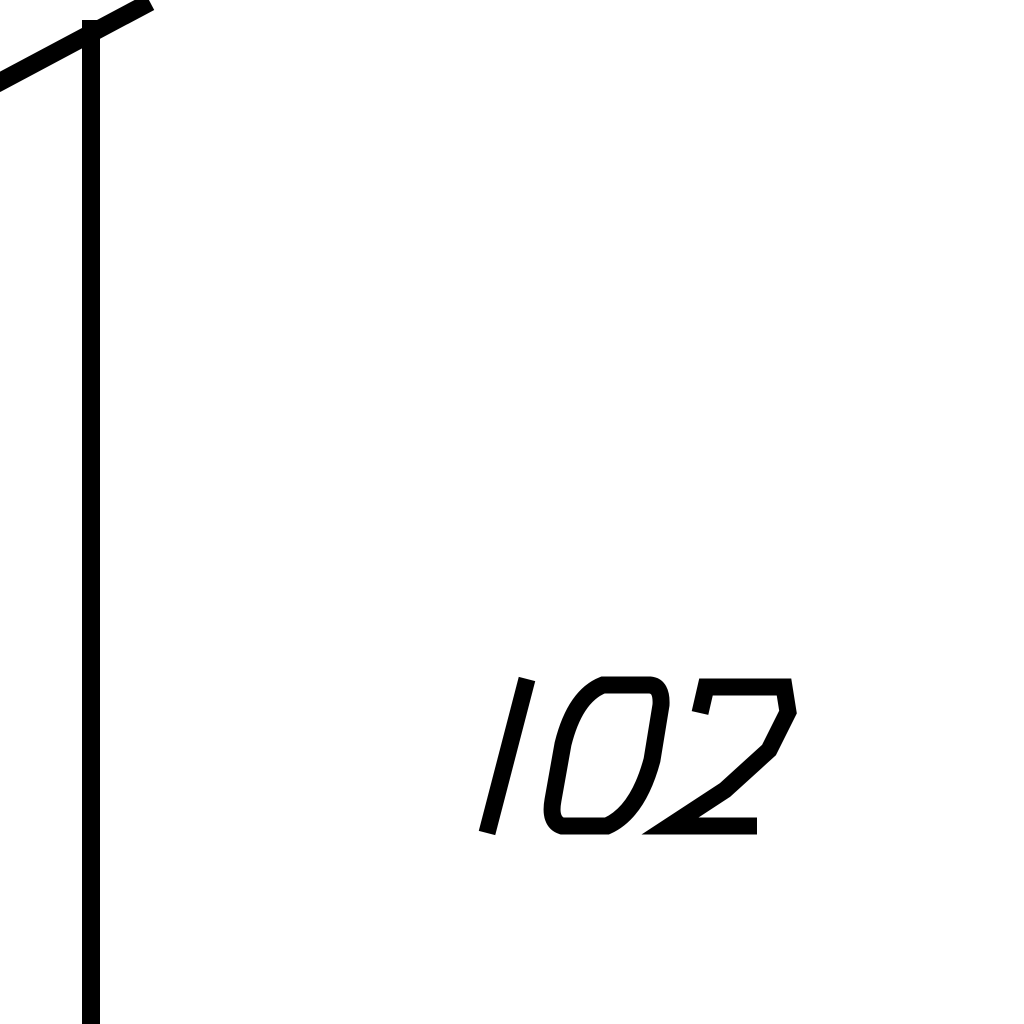 The height and width of the screenshot is (1024, 1024). What do you see at coordinates (507, 756) in the screenshot?
I see `digit-one` at bounding box center [507, 756].